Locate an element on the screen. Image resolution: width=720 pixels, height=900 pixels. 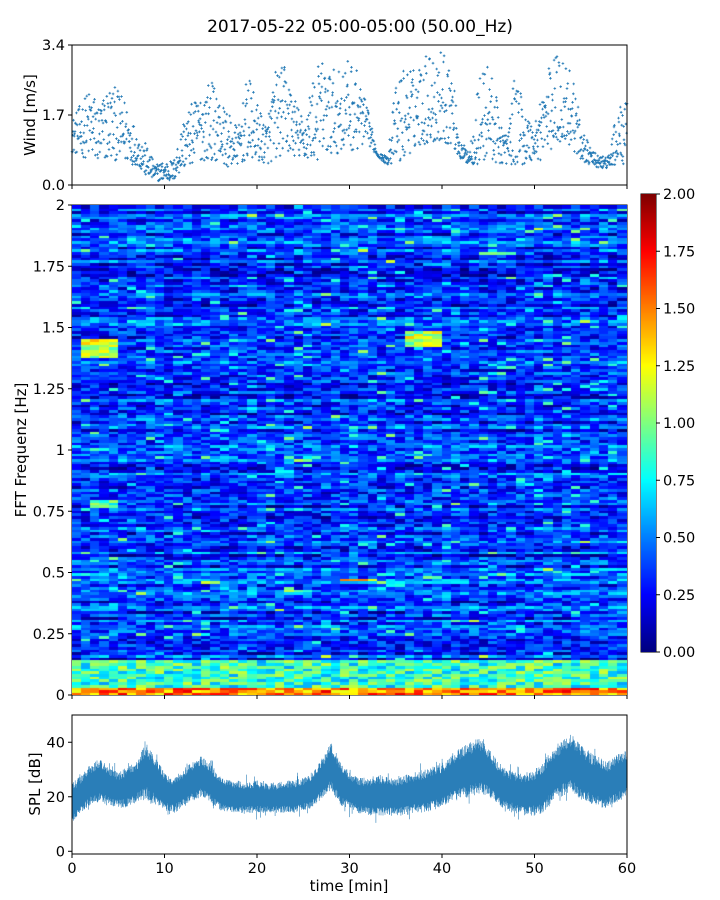
spectrogram-y-tick-label: 0 is located at coordinates (60, 696).